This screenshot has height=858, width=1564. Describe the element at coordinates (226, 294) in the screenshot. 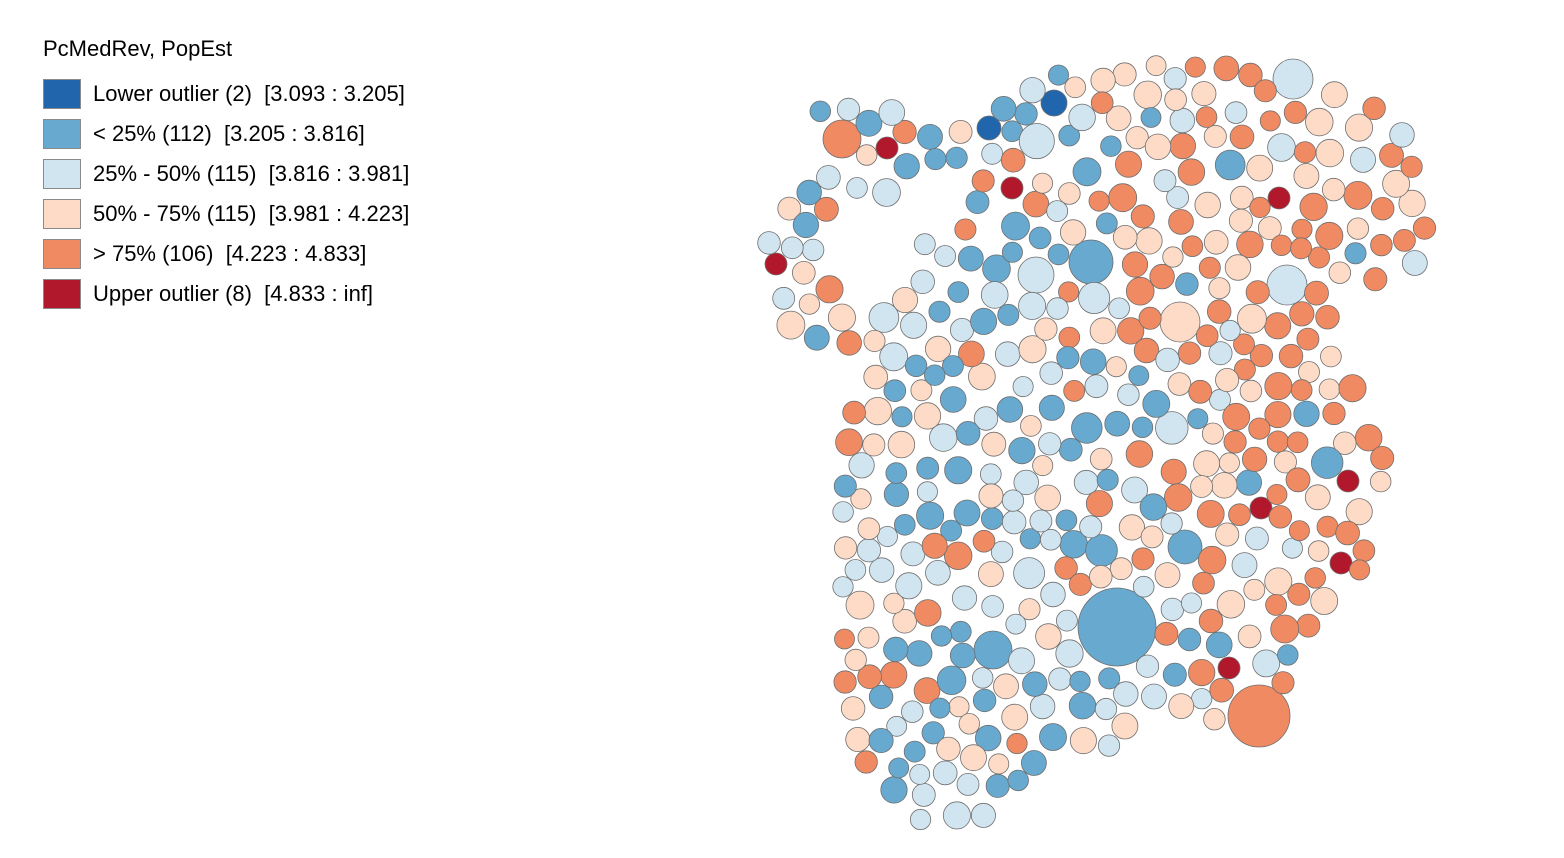

I see `legend-item-upper-outlier: Upper outlier (8) [4.833 : inf]` at that location.